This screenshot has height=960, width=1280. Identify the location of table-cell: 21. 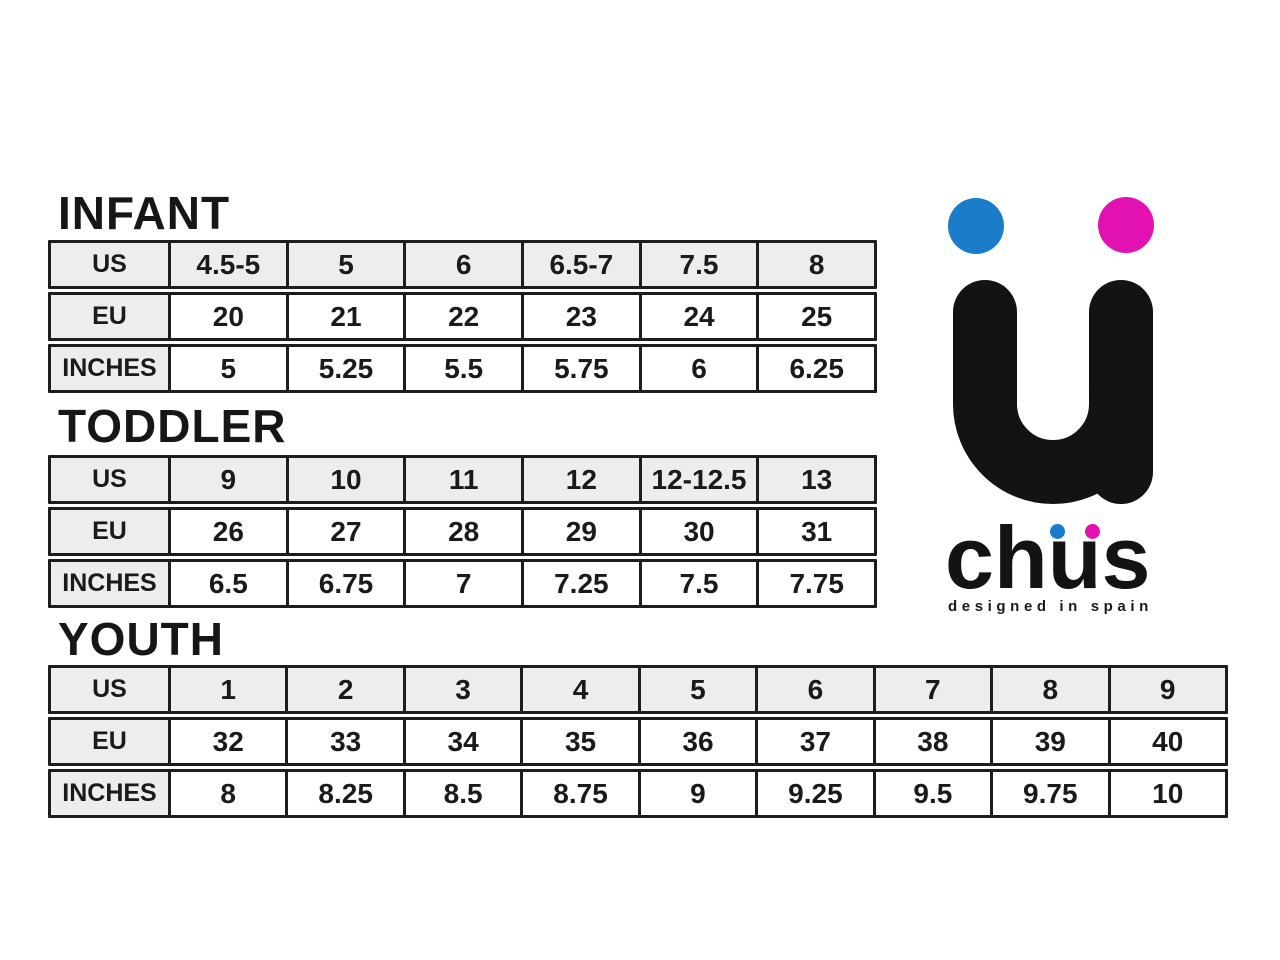
(344, 316).